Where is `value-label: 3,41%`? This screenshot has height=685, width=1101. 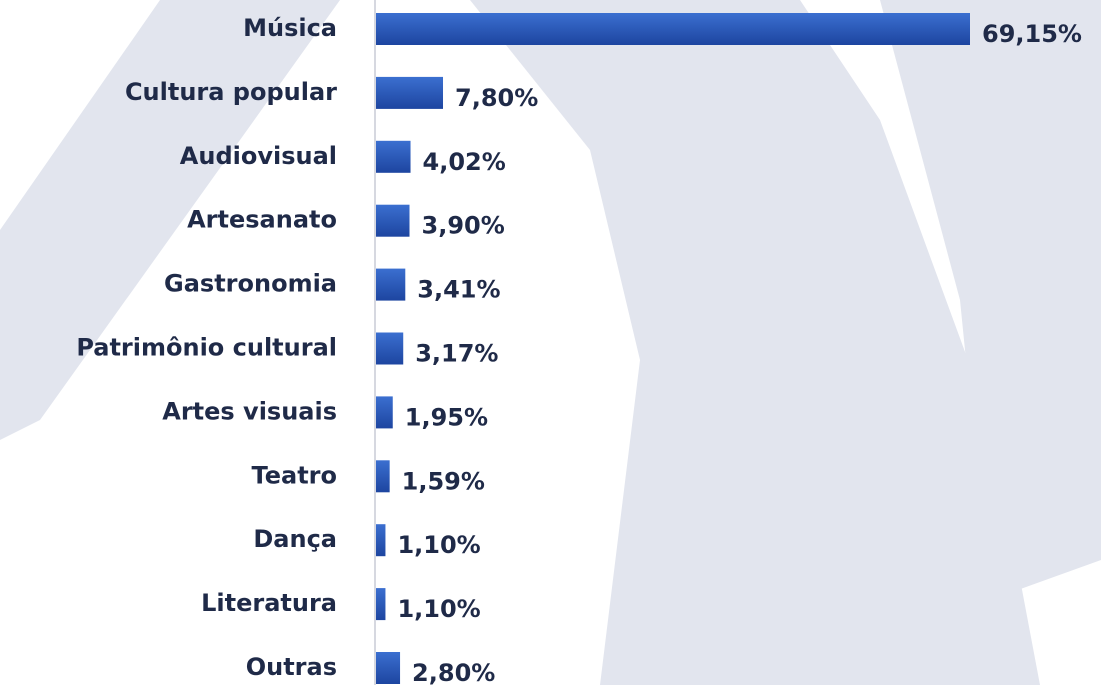
value-label: 3,41% is located at coordinates (458, 290).